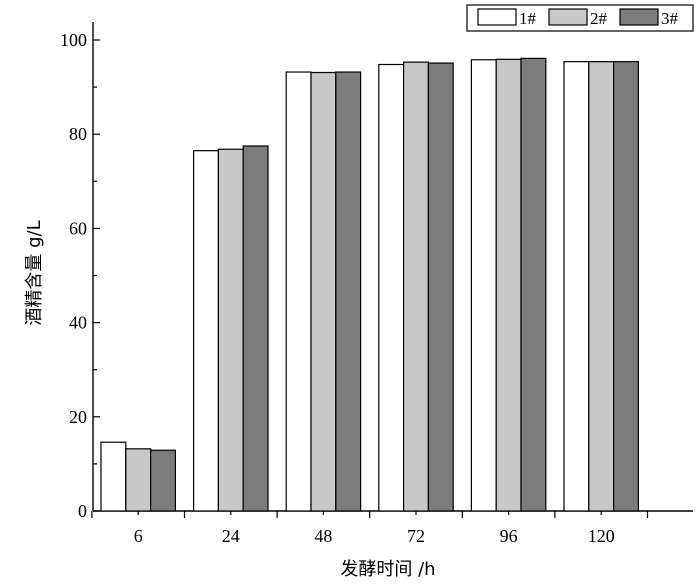 This screenshot has height=584, width=700. I want to click on y-tick-label: 0, so click(82, 511).